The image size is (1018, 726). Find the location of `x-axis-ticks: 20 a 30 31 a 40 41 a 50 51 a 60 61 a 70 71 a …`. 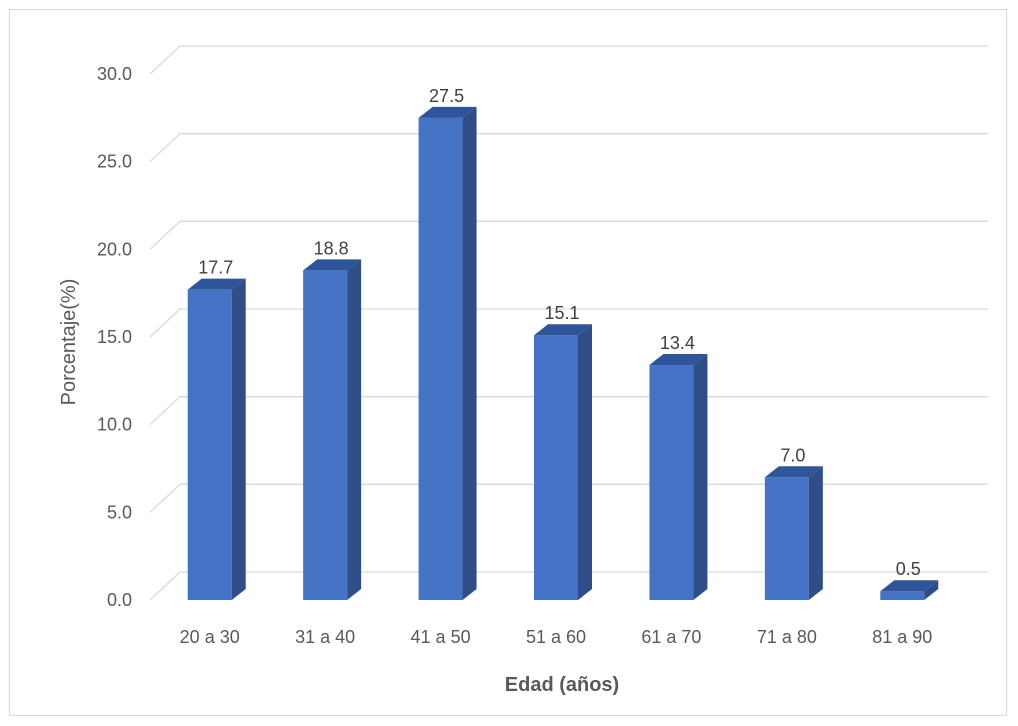

x-axis-ticks: 20 a 30 31 a 40 41 a 50 51 a 60 61 a 70 71 a … is located at coordinates (556, 637).